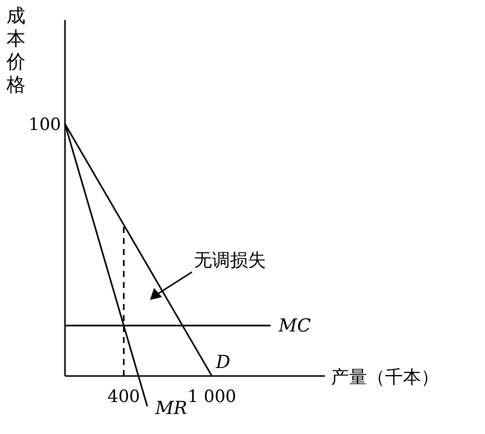 The height and width of the screenshot is (434, 485). Describe the element at coordinates (295, 326) in the screenshot. I see `series-label: MC` at that location.